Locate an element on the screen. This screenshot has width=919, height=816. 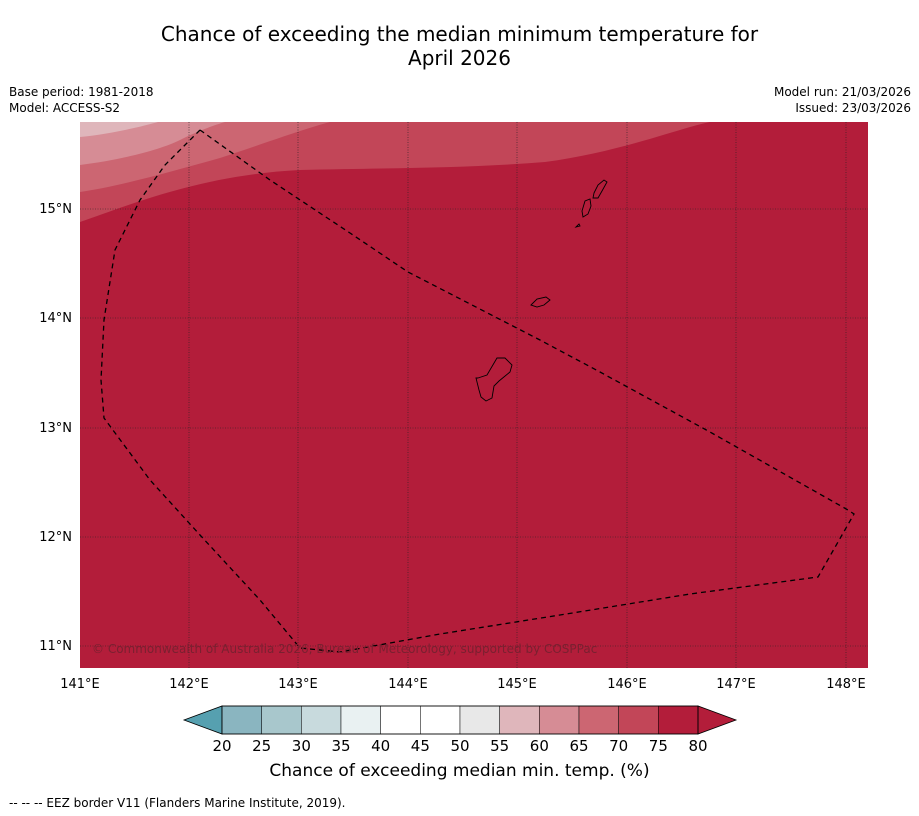
colorbar-tick-label: 65 is located at coordinates (578, 746).